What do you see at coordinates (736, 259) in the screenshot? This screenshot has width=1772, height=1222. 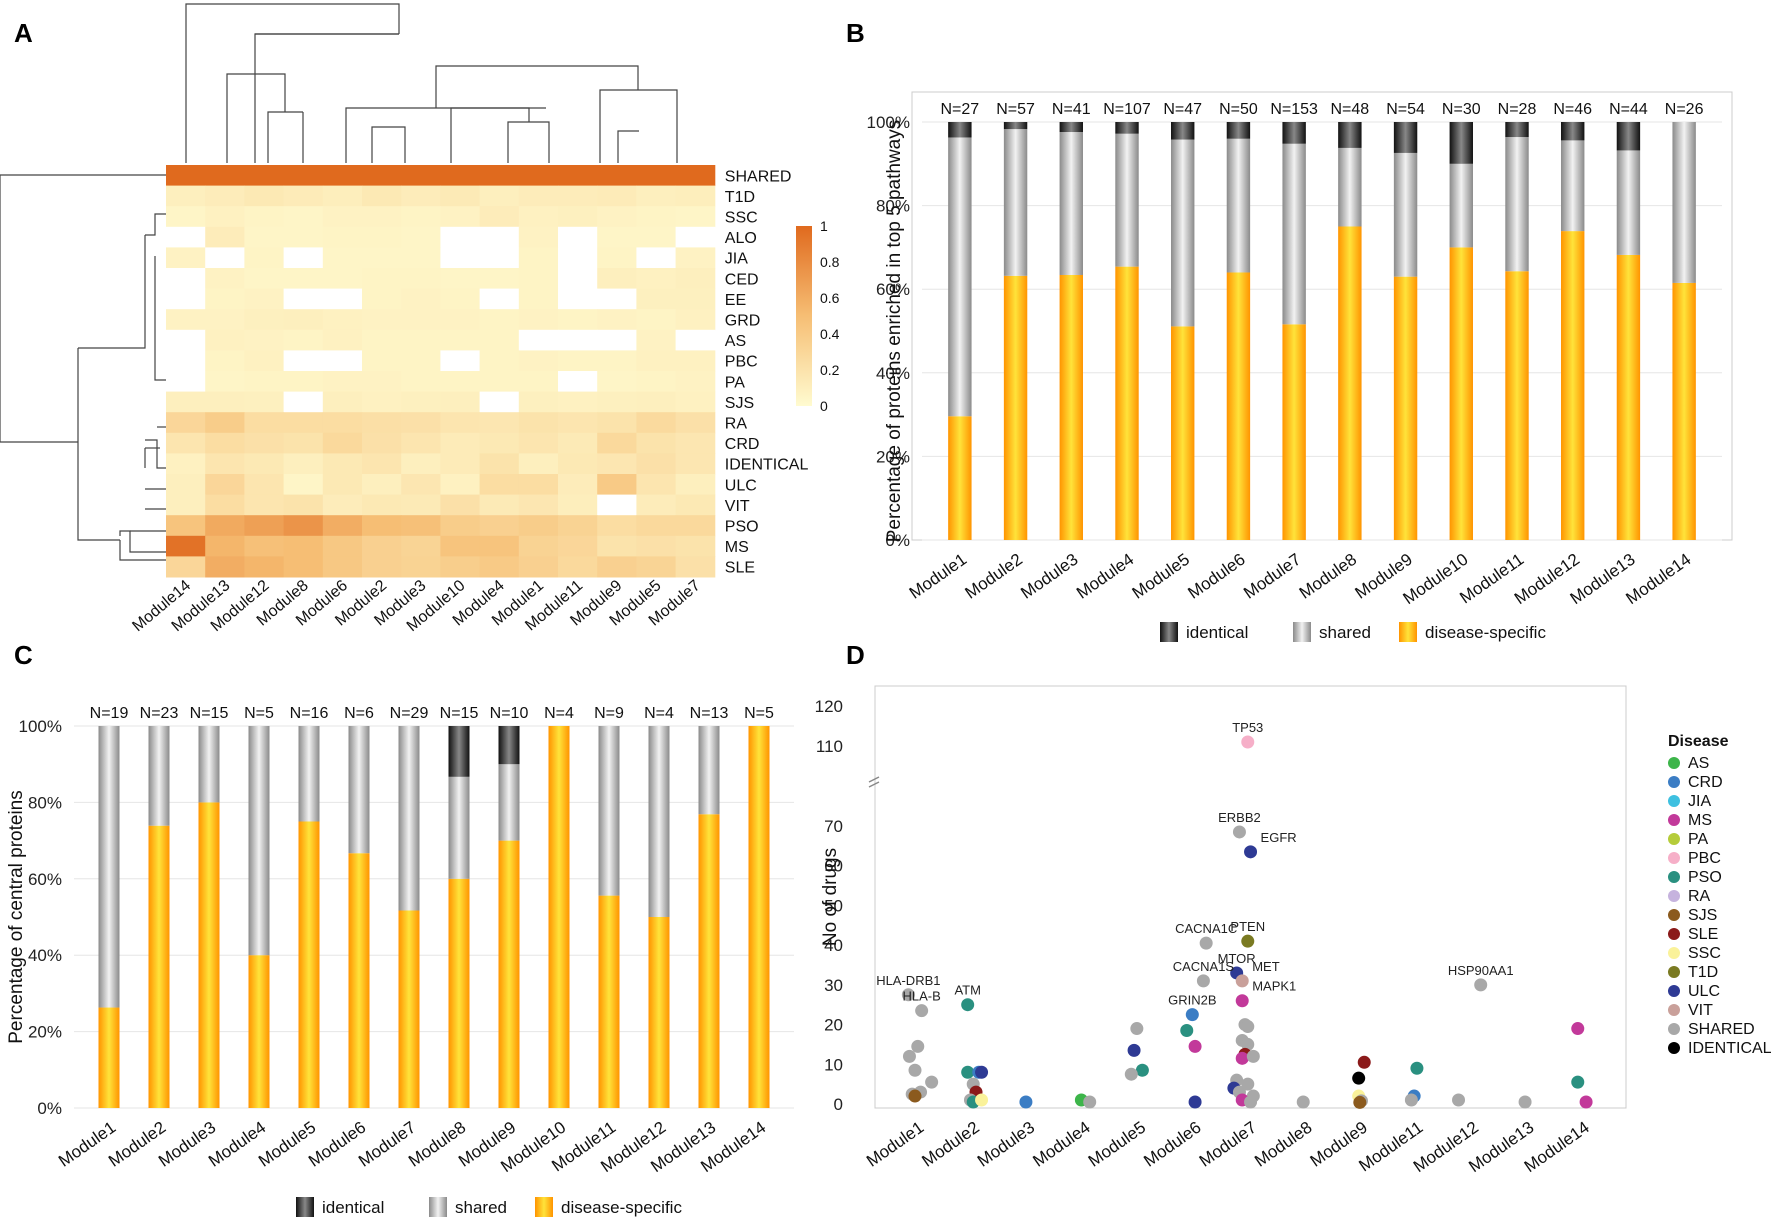 I see `heatmap-row-label: JIA` at bounding box center [736, 259].